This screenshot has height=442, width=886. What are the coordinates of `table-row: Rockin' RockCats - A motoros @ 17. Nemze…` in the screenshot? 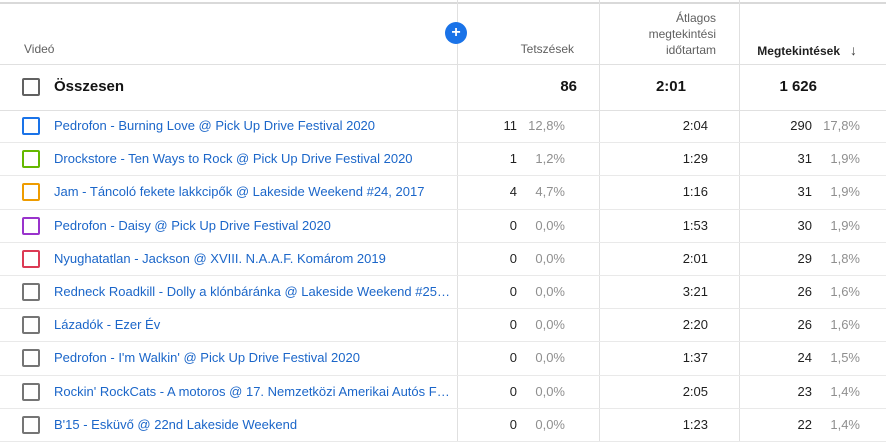 It's located at (443, 392).